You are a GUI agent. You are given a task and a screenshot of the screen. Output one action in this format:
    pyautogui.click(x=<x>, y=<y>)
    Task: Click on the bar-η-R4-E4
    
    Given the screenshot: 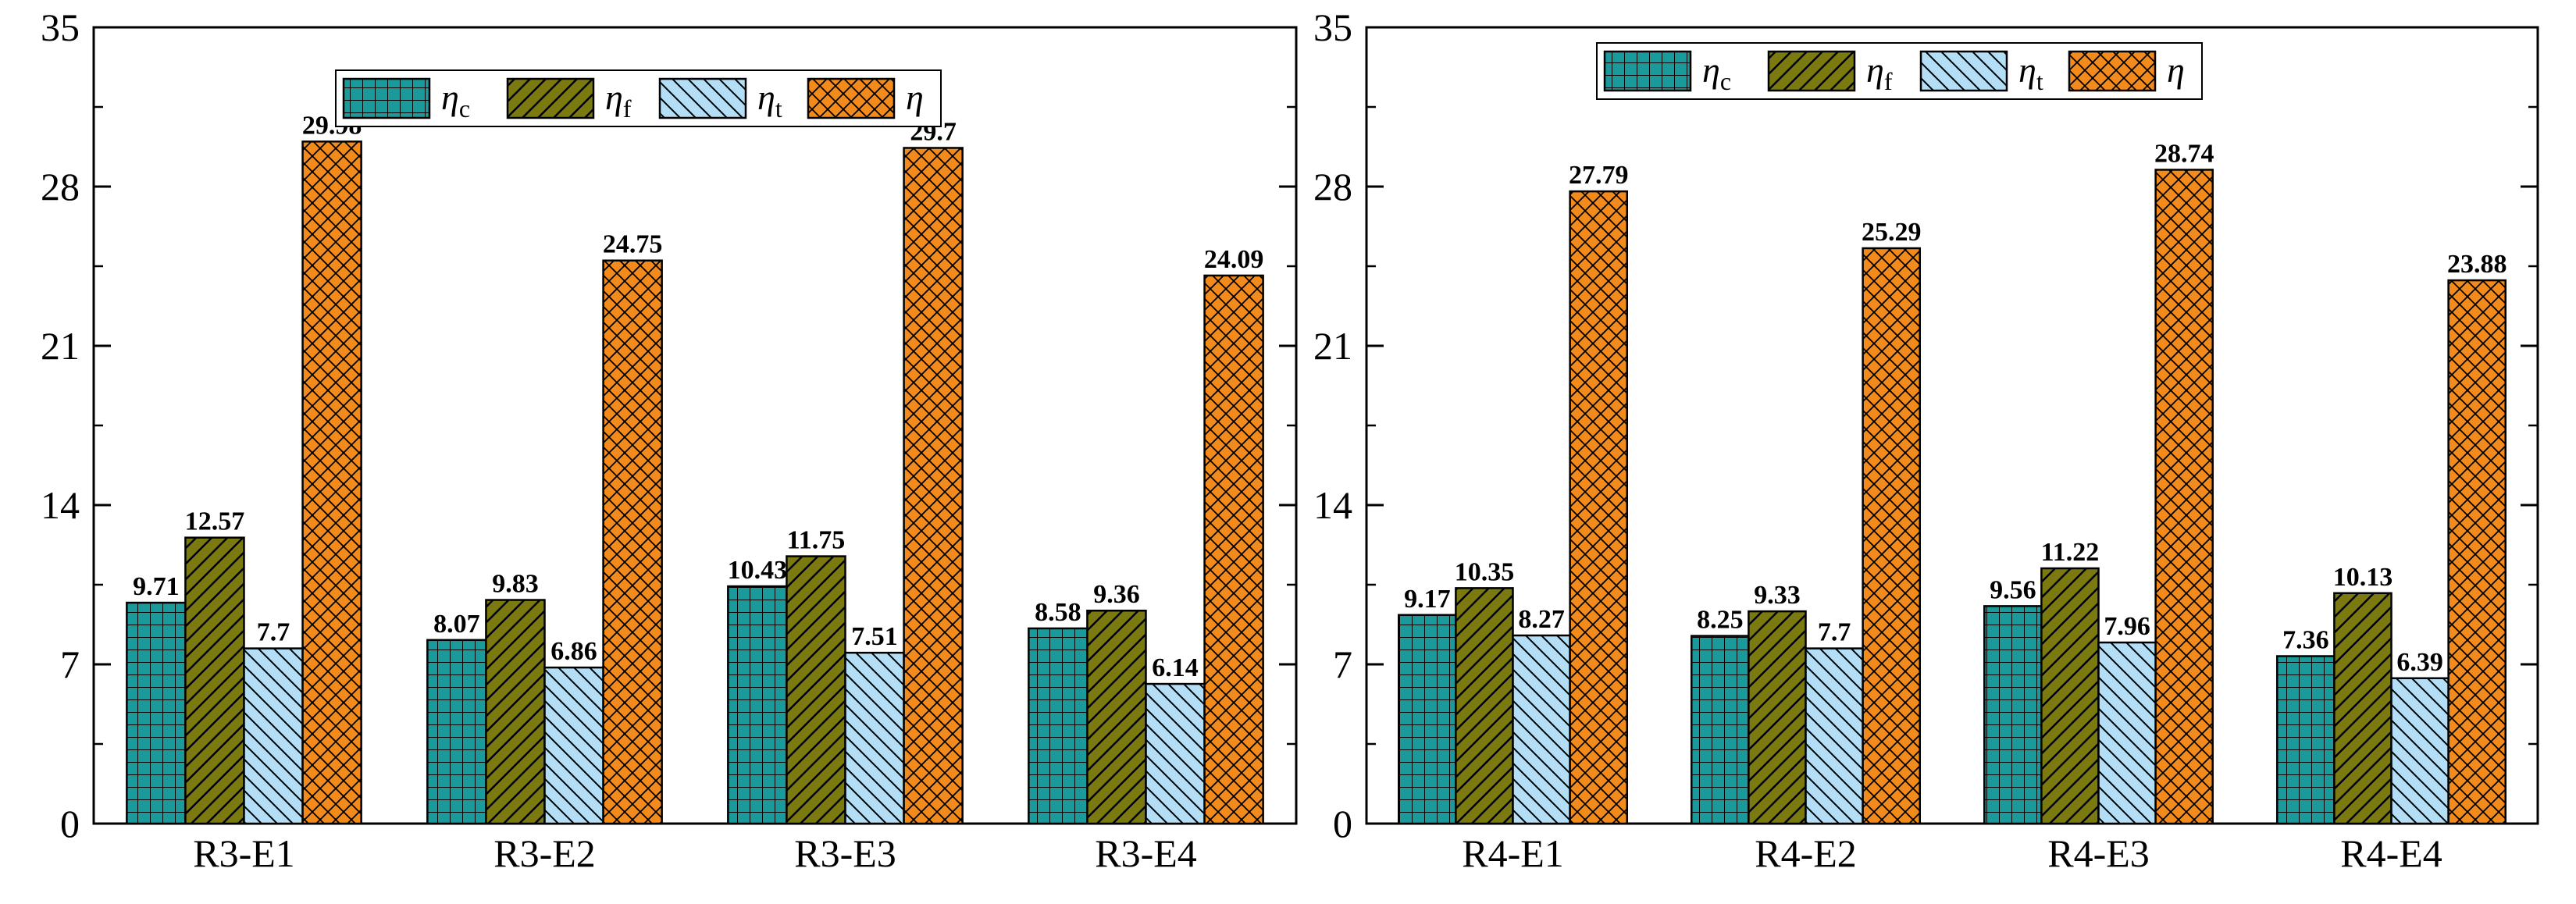 What is the action you would take?
    pyautogui.click(x=2477, y=552)
    